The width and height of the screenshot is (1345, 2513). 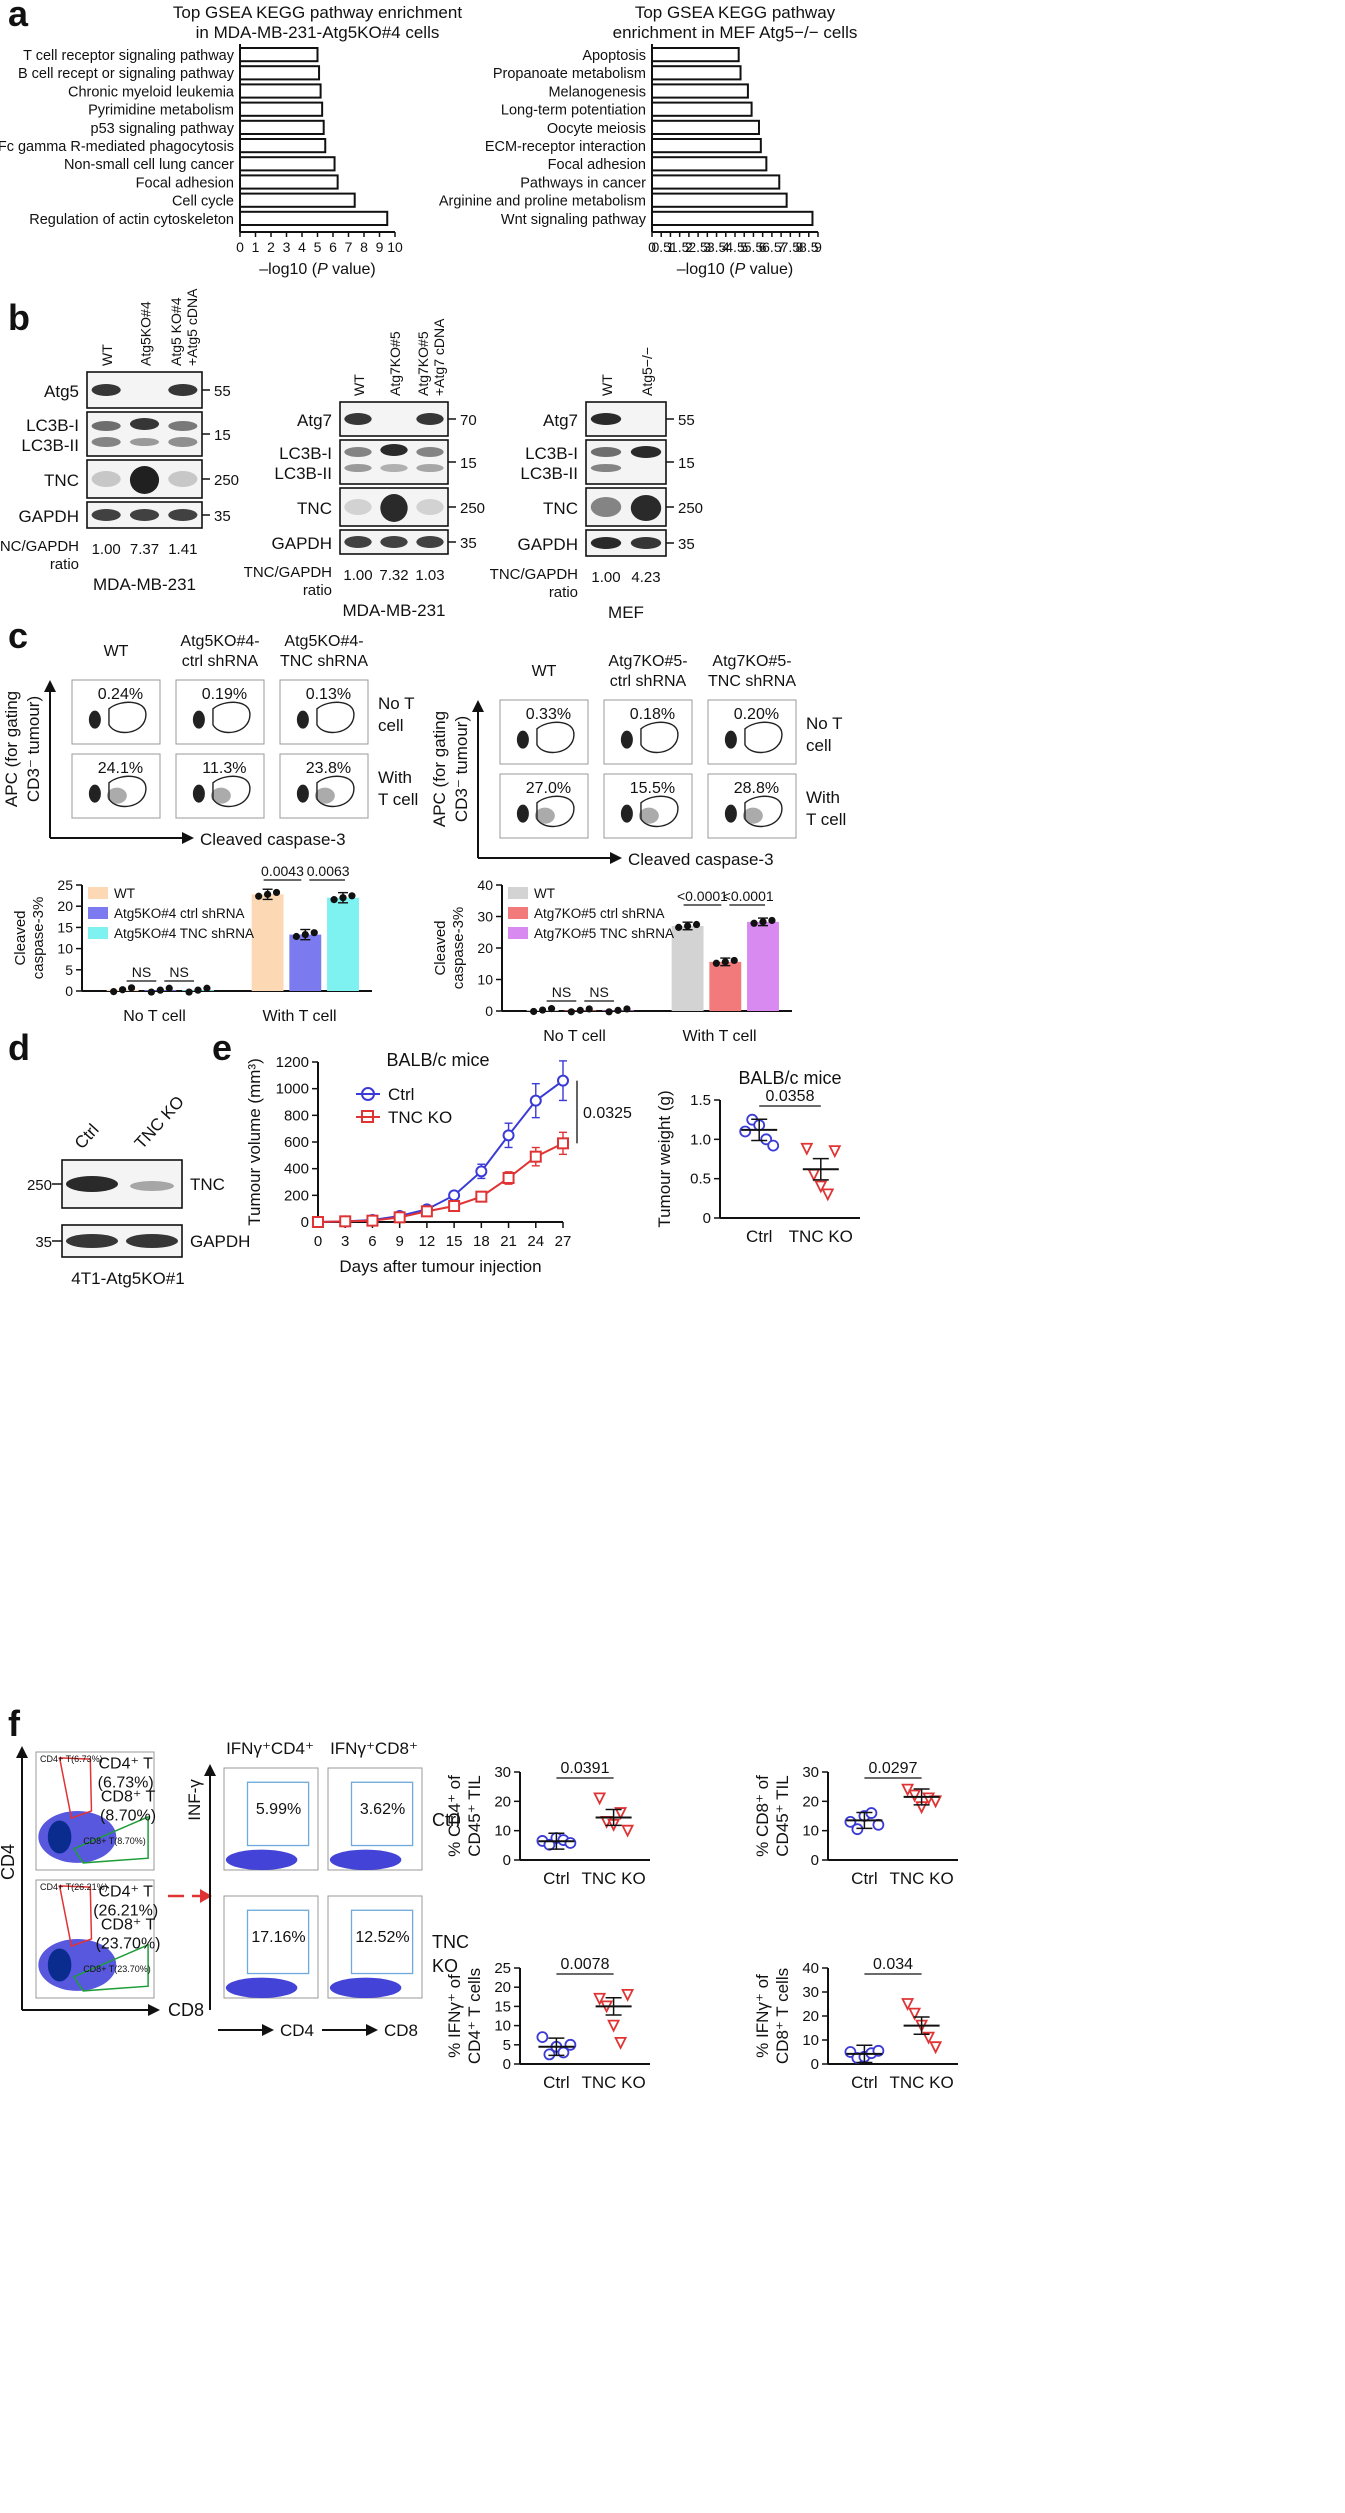 I want to click on d-band, so click(x=92, y=1184).